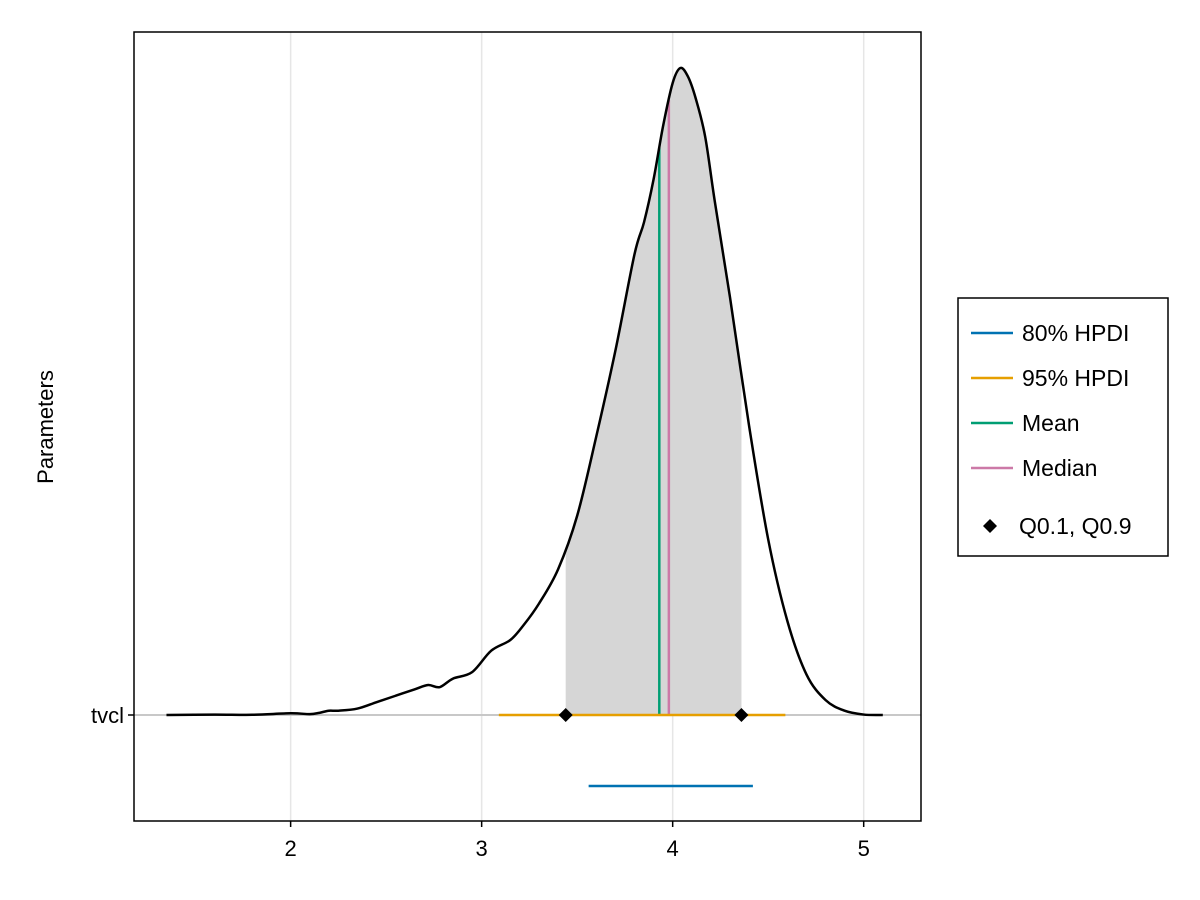 The height and width of the screenshot is (900, 1200). What do you see at coordinates (1051, 423) in the screenshot?
I see `legend-label: Mean` at bounding box center [1051, 423].